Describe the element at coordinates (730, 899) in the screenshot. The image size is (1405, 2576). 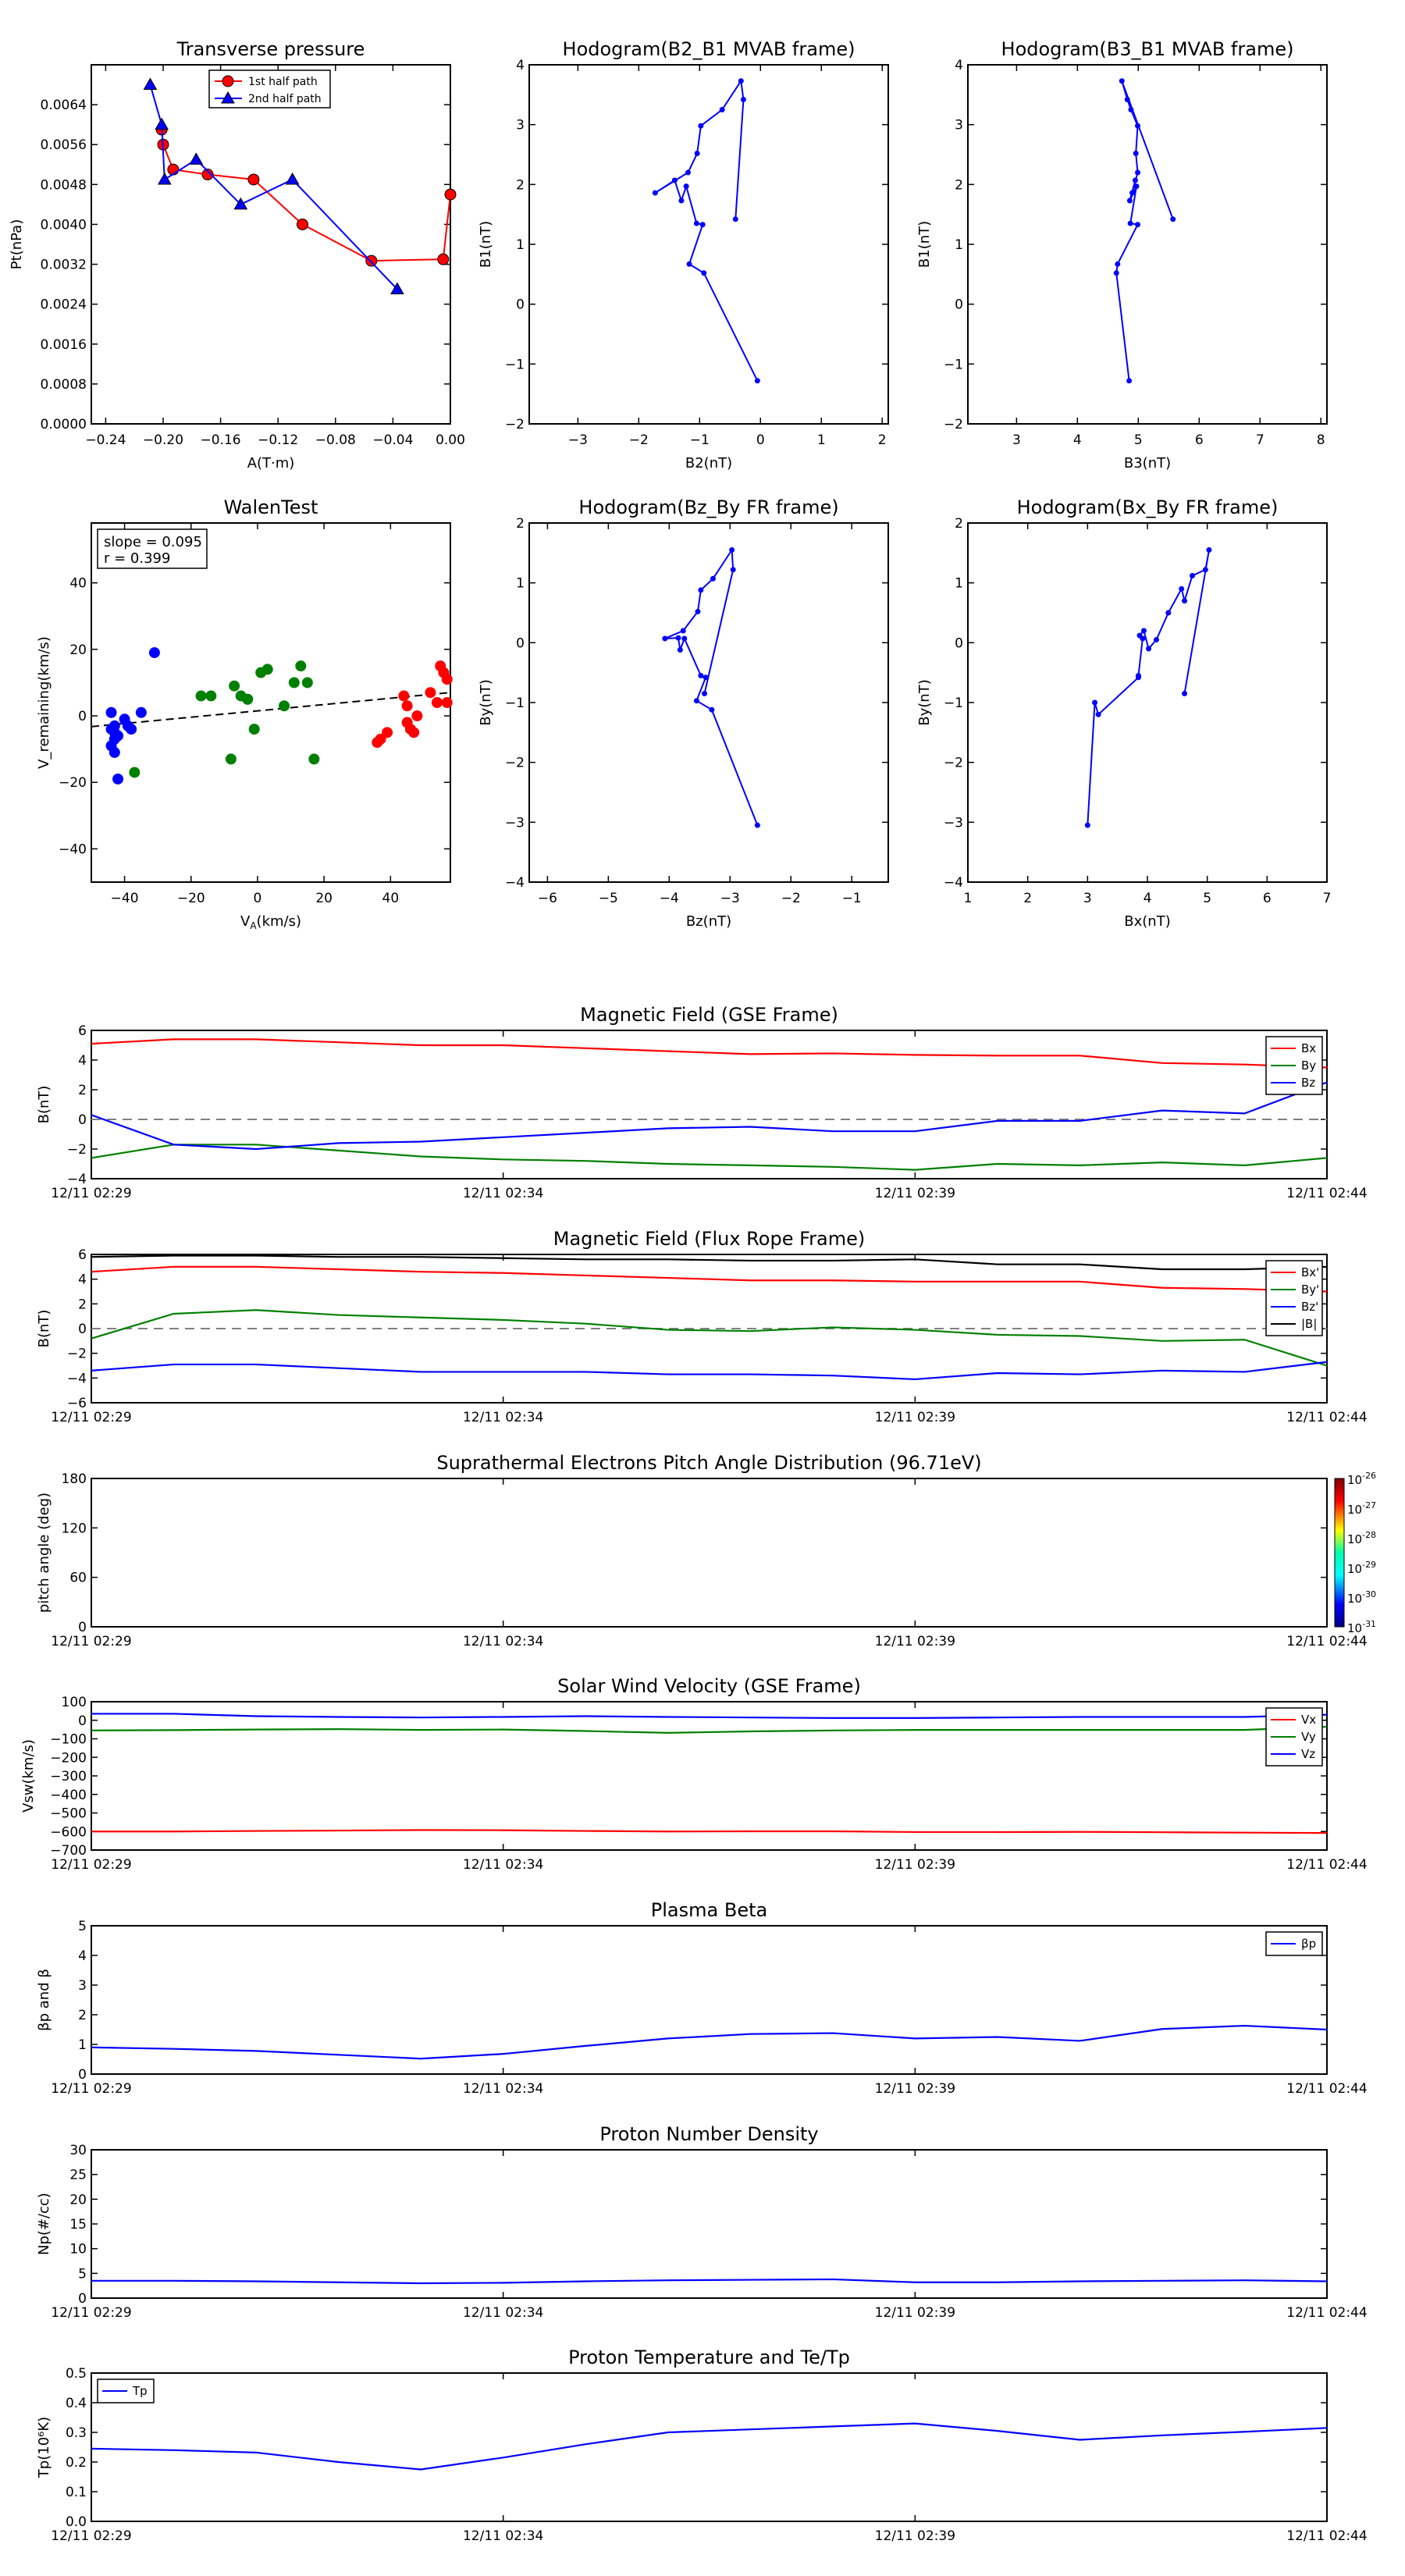
I see `x-tick-label: −3` at that location.